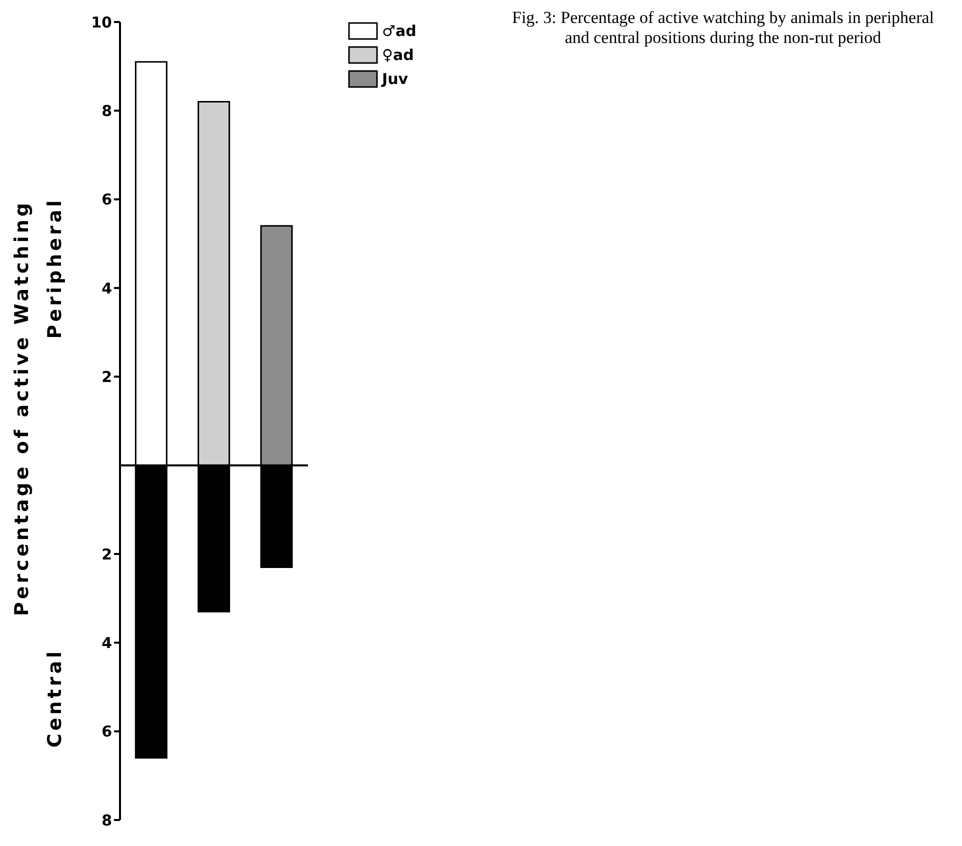 The height and width of the screenshot is (846, 962). Describe the element at coordinates (101, 22) in the screenshot. I see `y-tick-label: 10` at that location.